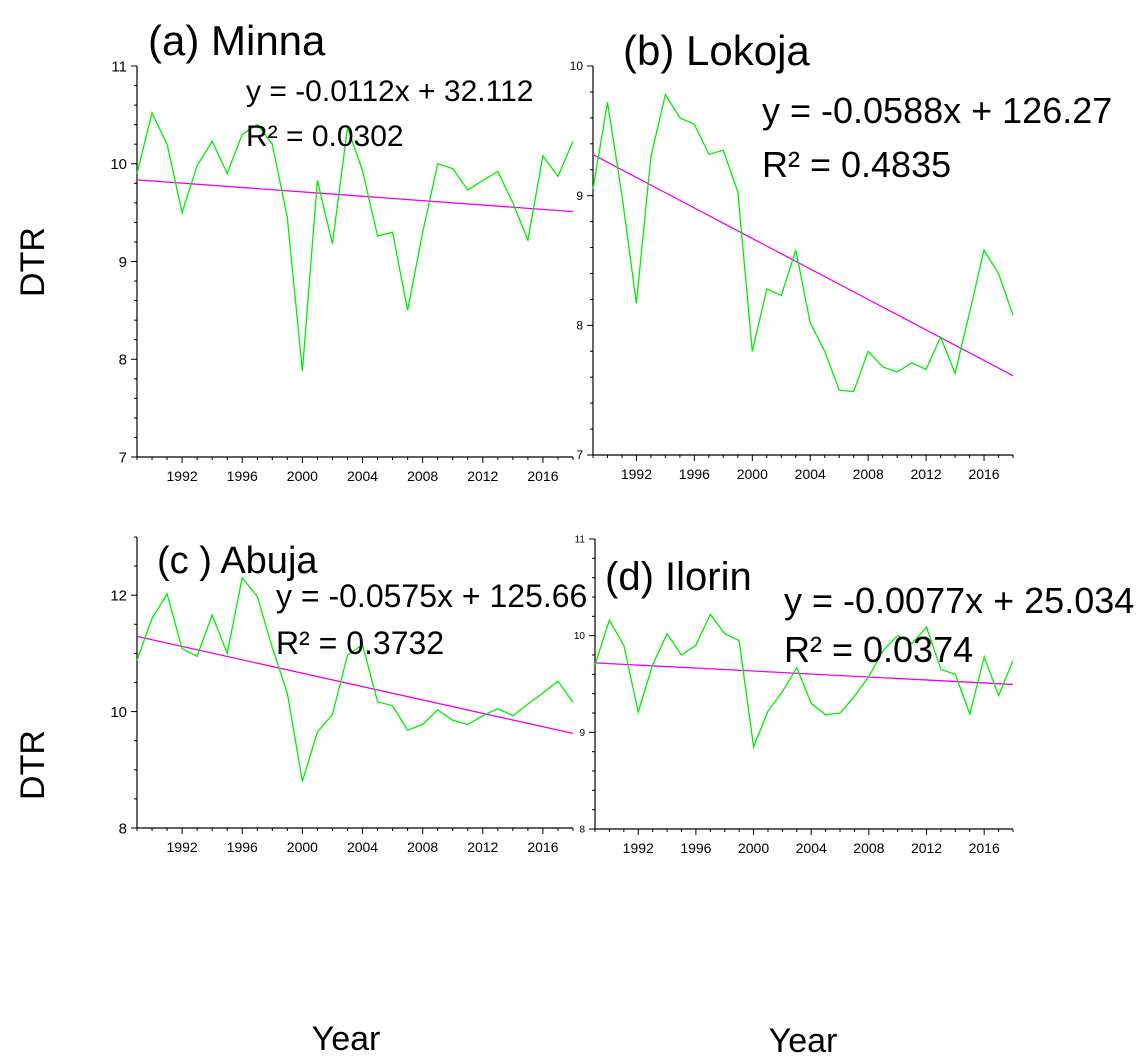  I want to click on regression-equation: y = -0.0077x + 25.034, so click(959, 600).